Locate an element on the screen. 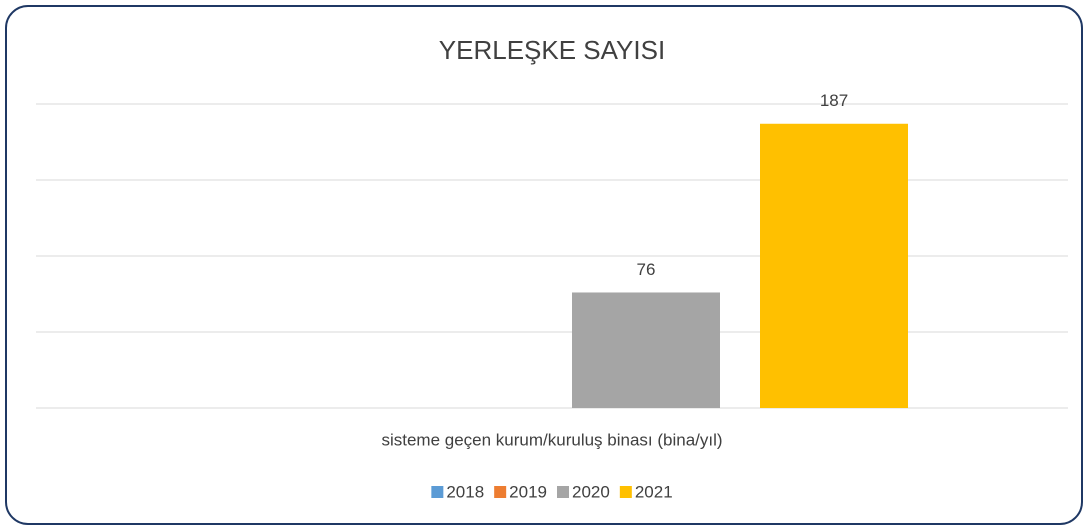 The width and height of the screenshot is (1088, 530). legend-label: 2018 is located at coordinates (465, 491).